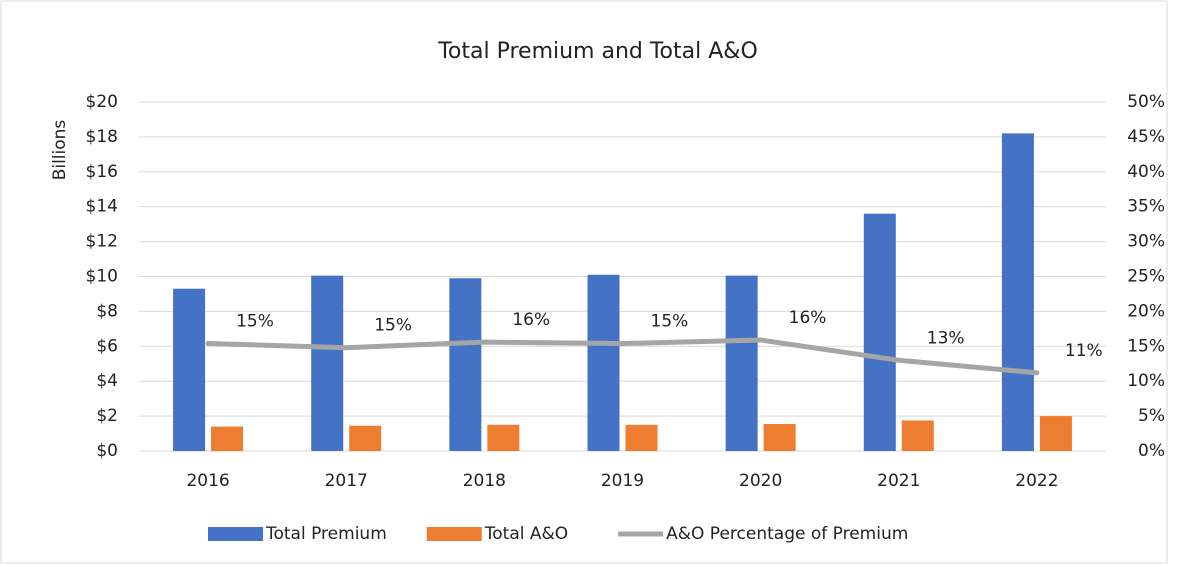 The height and width of the screenshot is (566, 1180). I want to click on y-tick-label: $12, so click(102, 242).